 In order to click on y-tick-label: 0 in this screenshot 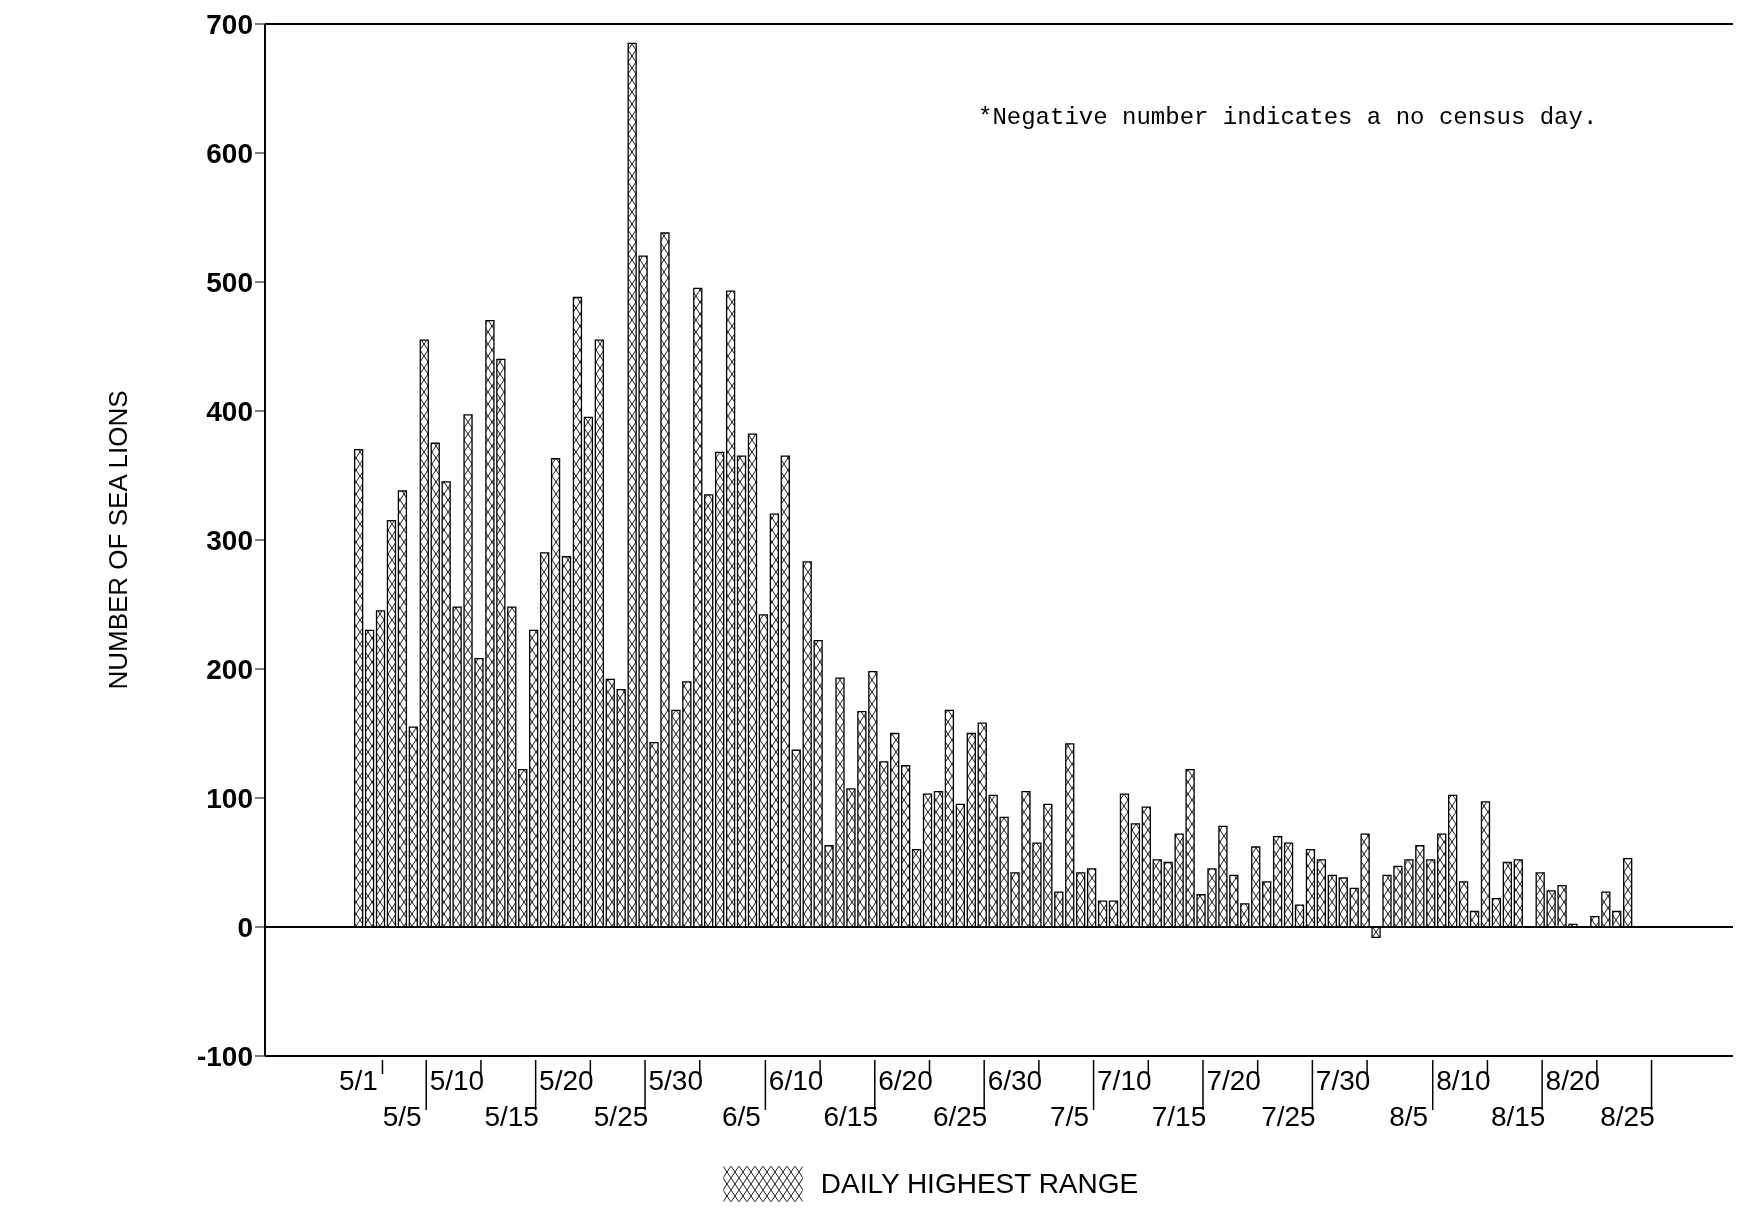, I will do `click(245, 927)`.